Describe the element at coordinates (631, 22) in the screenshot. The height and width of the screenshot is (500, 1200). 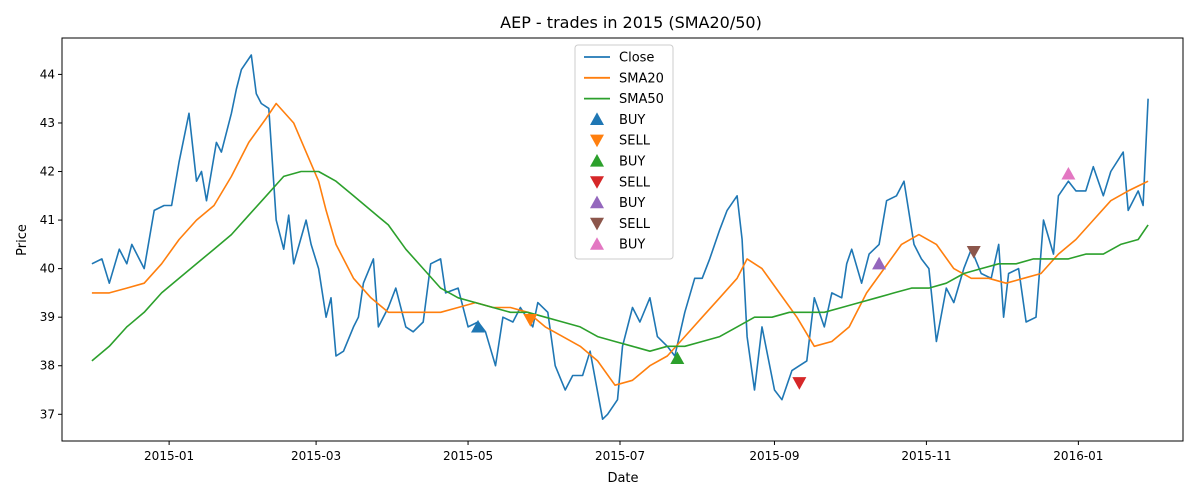
I see `chart-title: AEP - trades in 2015 (SMA20/50)` at that location.